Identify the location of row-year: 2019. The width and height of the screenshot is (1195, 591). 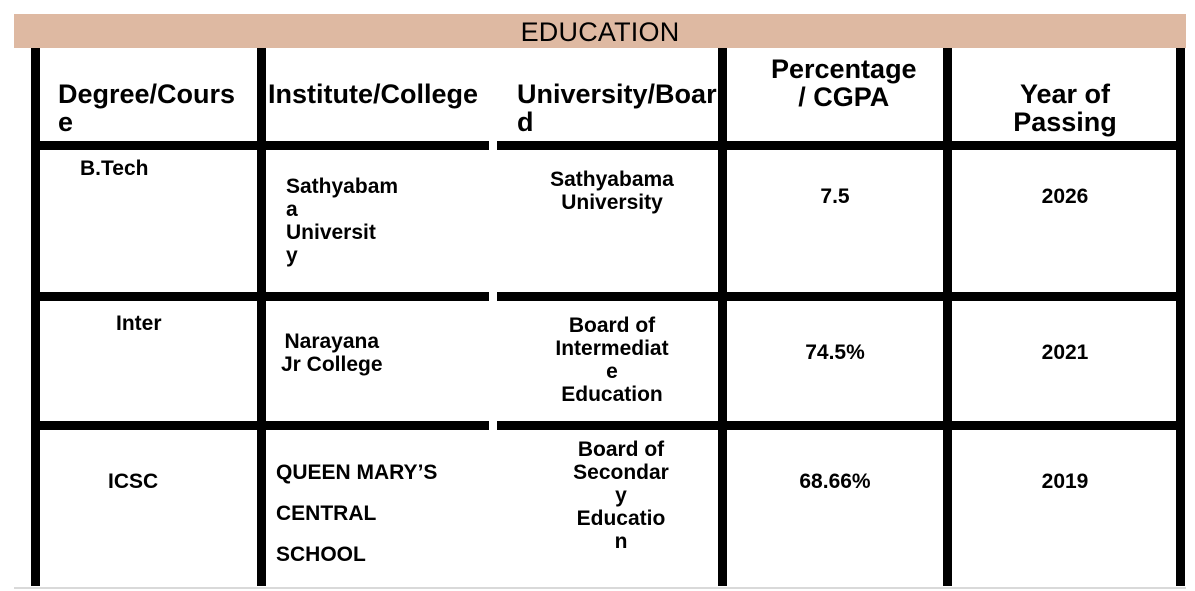
(1065, 481).